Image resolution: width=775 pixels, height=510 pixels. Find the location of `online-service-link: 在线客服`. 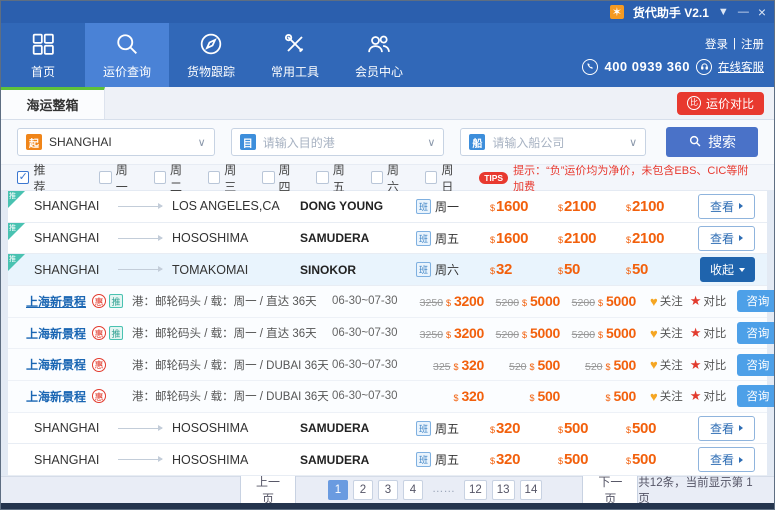

online-service-link: 在线客服 is located at coordinates (741, 67).